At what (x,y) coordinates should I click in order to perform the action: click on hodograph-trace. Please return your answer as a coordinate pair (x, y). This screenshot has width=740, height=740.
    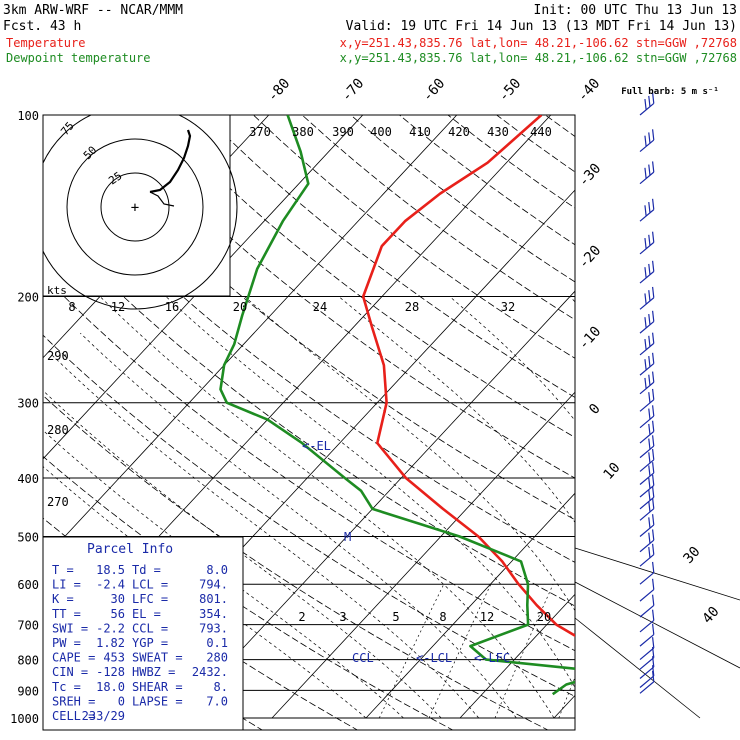
    Looking at the image, I should click on (170, 161).